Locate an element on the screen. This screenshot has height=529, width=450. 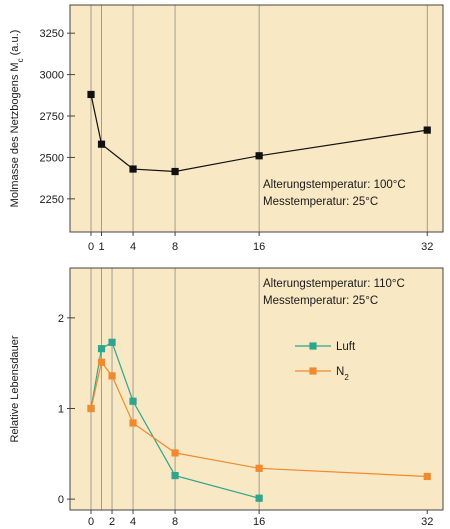
bottom-x-tick-label: 4 is located at coordinates (133, 522).